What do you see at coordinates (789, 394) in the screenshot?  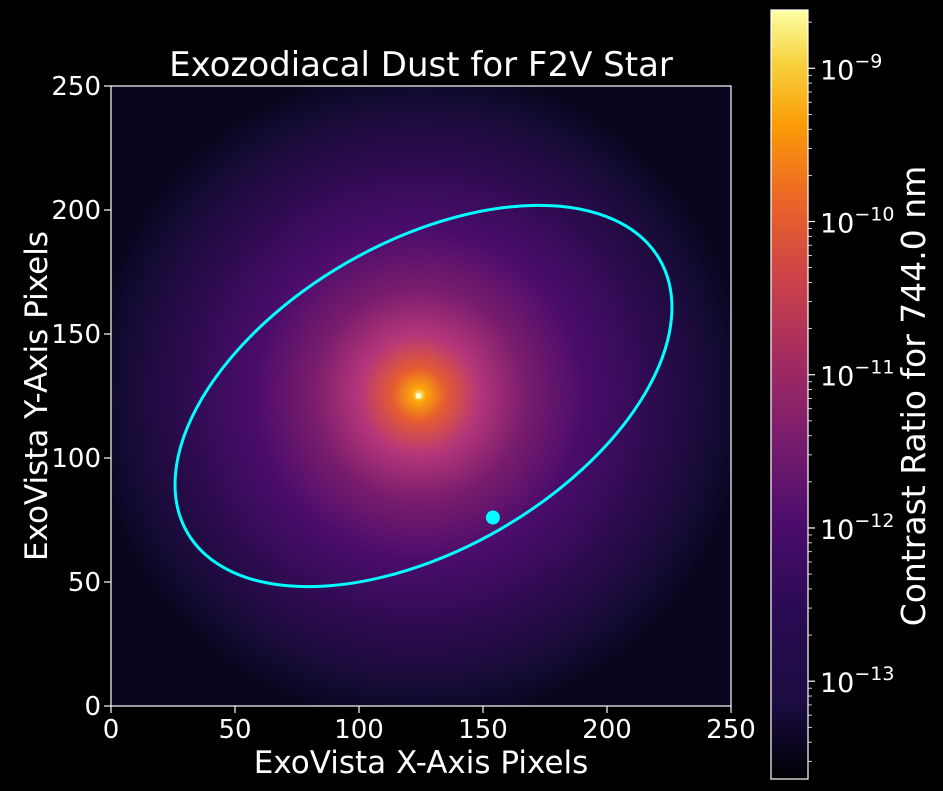 I see `colorbar` at bounding box center [789, 394].